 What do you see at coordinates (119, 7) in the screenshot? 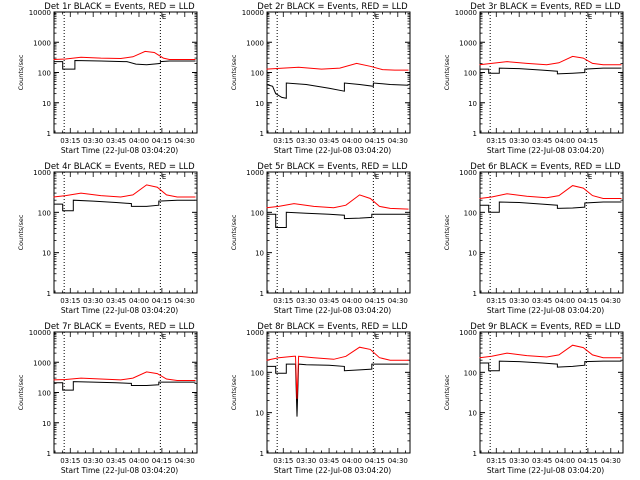
I see `chart-title: Det 1r BLACK = Events, RED = LLD` at bounding box center [119, 7].